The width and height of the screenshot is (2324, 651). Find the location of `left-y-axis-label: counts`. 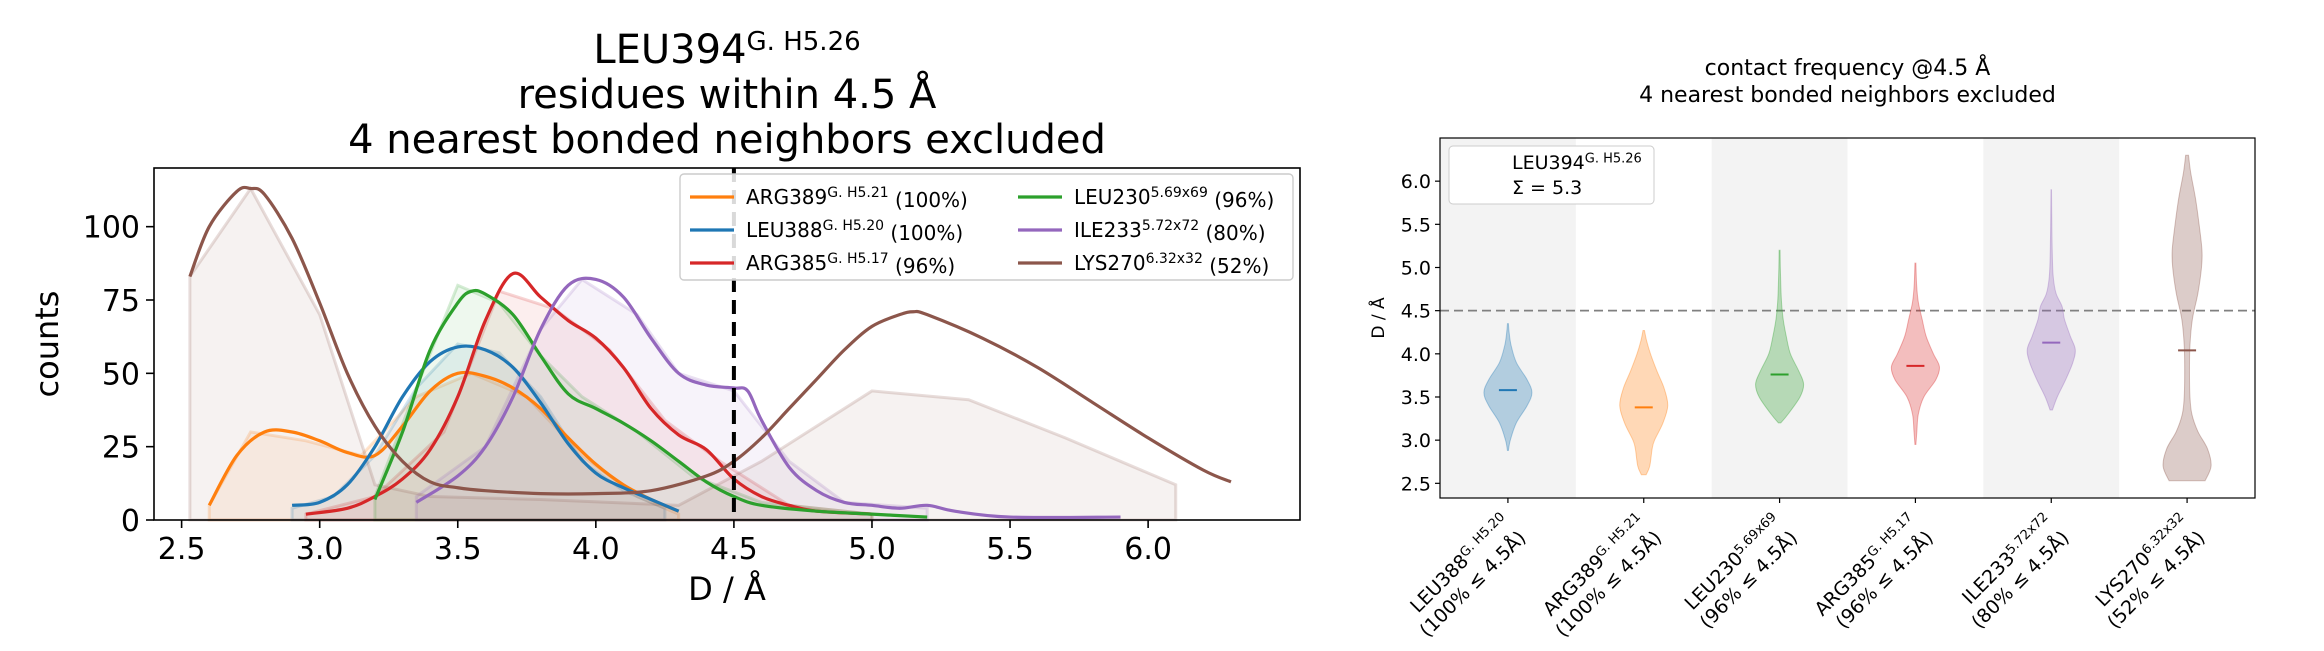

left-y-axis-label: counts is located at coordinates (47, 344).